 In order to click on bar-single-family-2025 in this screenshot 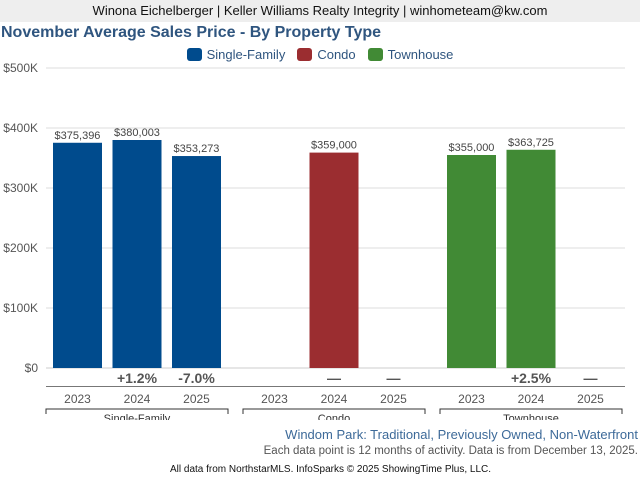, I will do `click(196, 262)`.